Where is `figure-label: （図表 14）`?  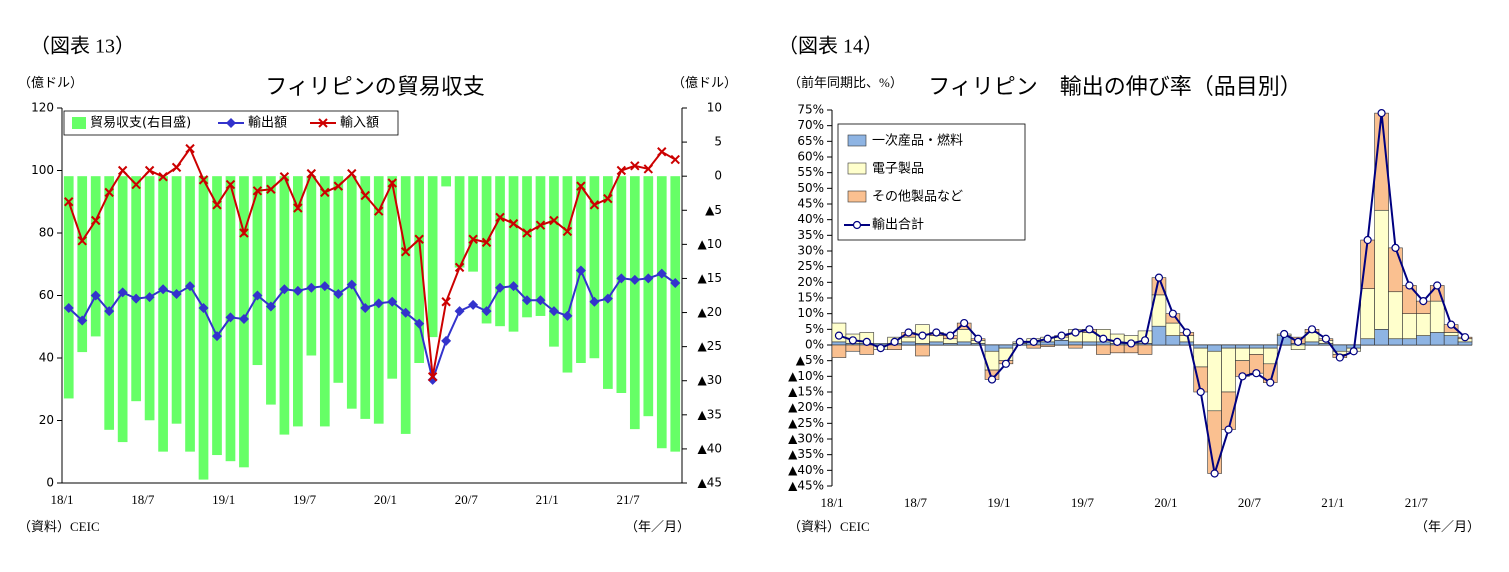 figure-label: （図表 14） is located at coordinates (830, 46).